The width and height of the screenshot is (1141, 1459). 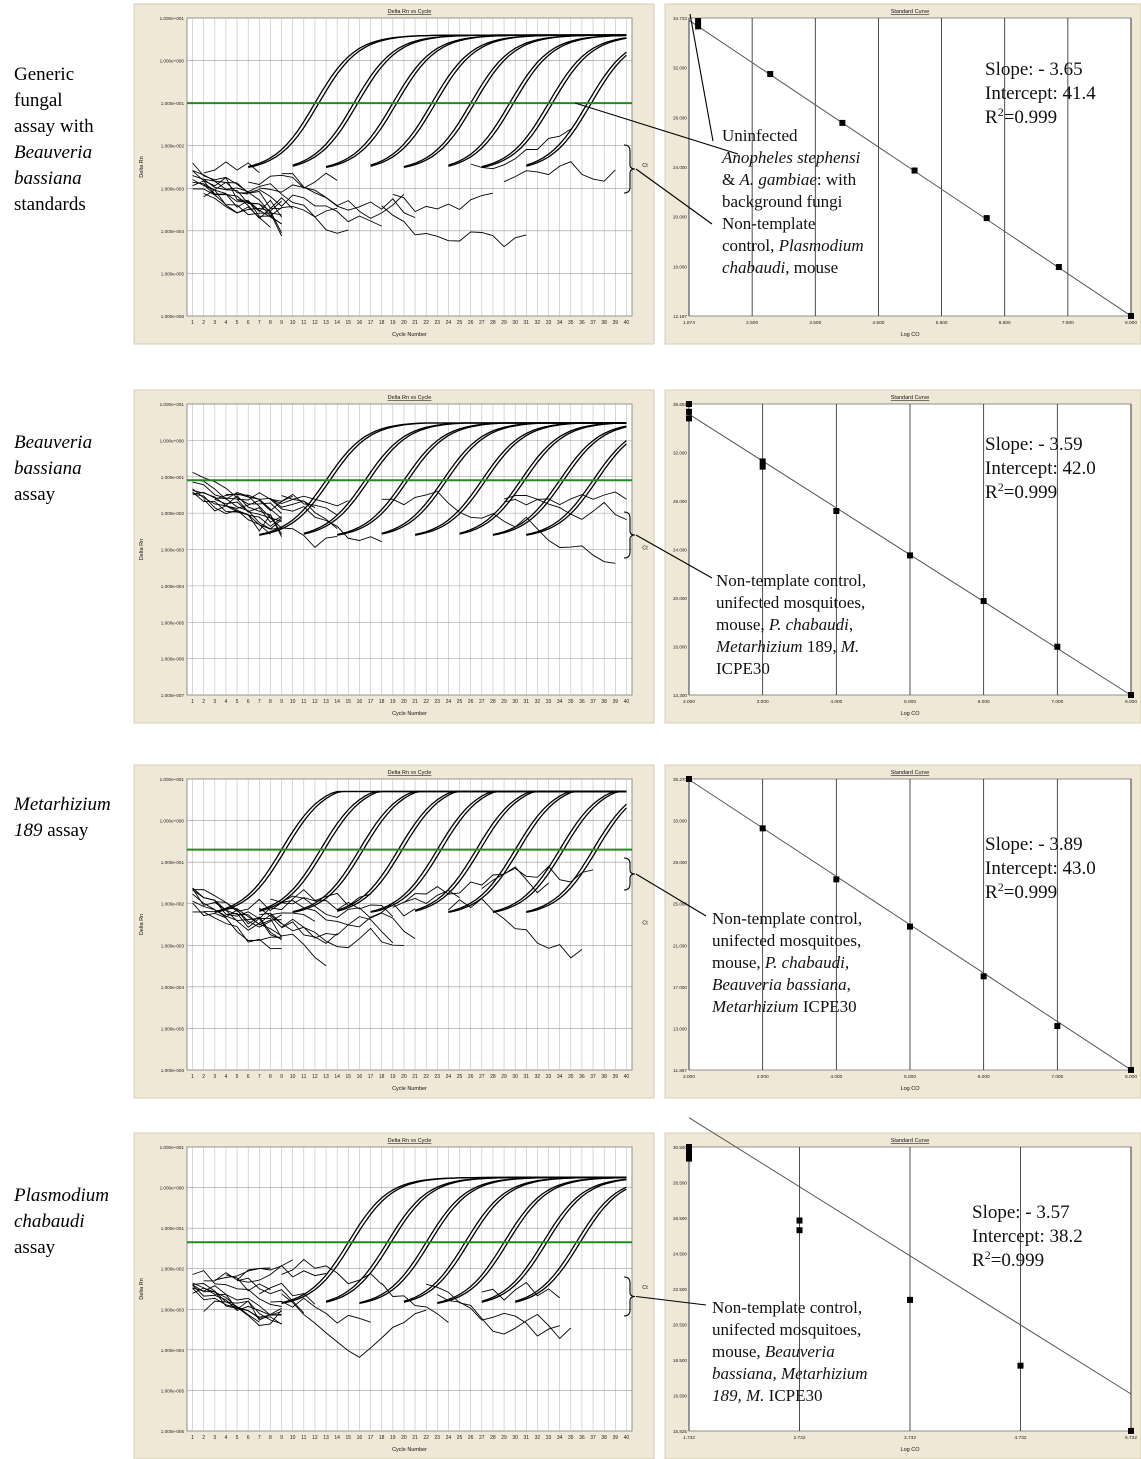 What do you see at coordinates (851, 624) in the screenshot?
I see `annotation-span: ,` at bounding box center [851, 624].